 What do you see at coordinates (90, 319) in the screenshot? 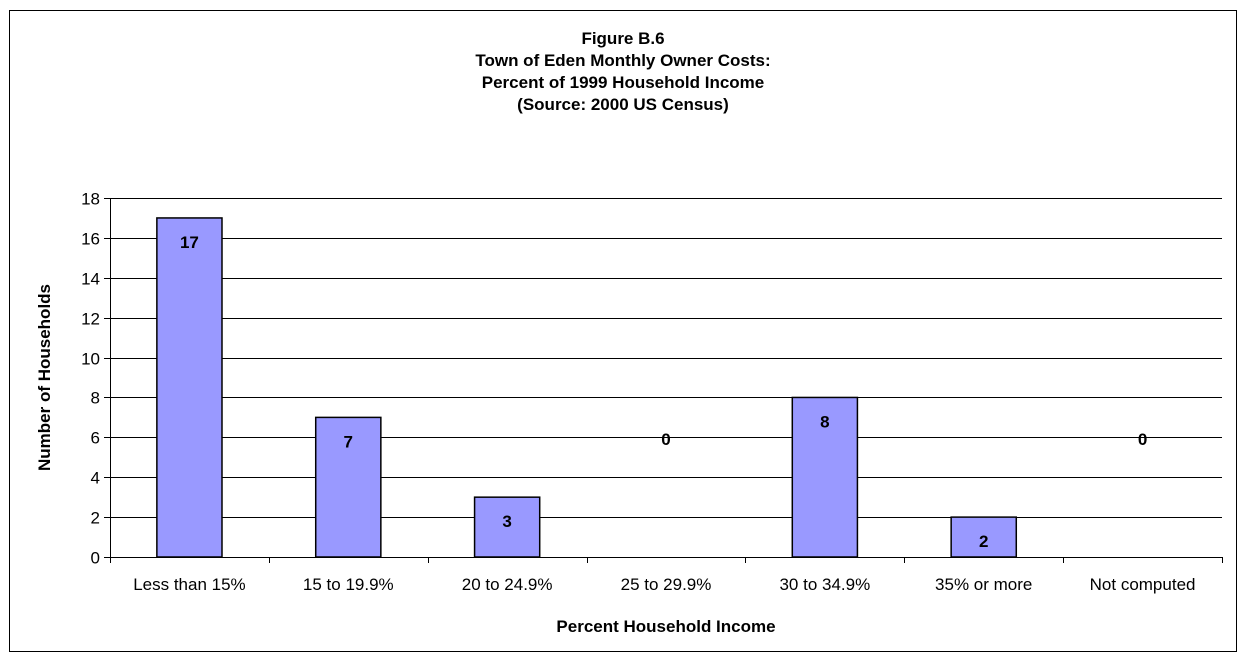
I see `y-tick-label: 12` at bounding box center [90, 319].